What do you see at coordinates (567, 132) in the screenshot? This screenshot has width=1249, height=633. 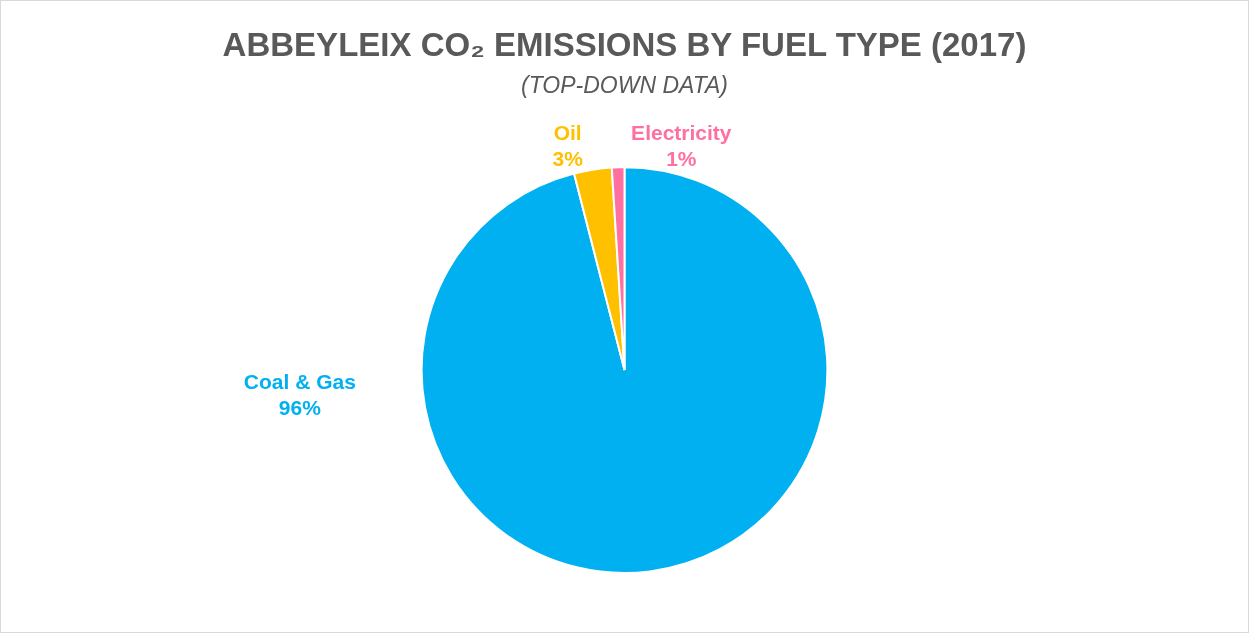 I see `slice-label: Oil` at bounding box center [567, 132].